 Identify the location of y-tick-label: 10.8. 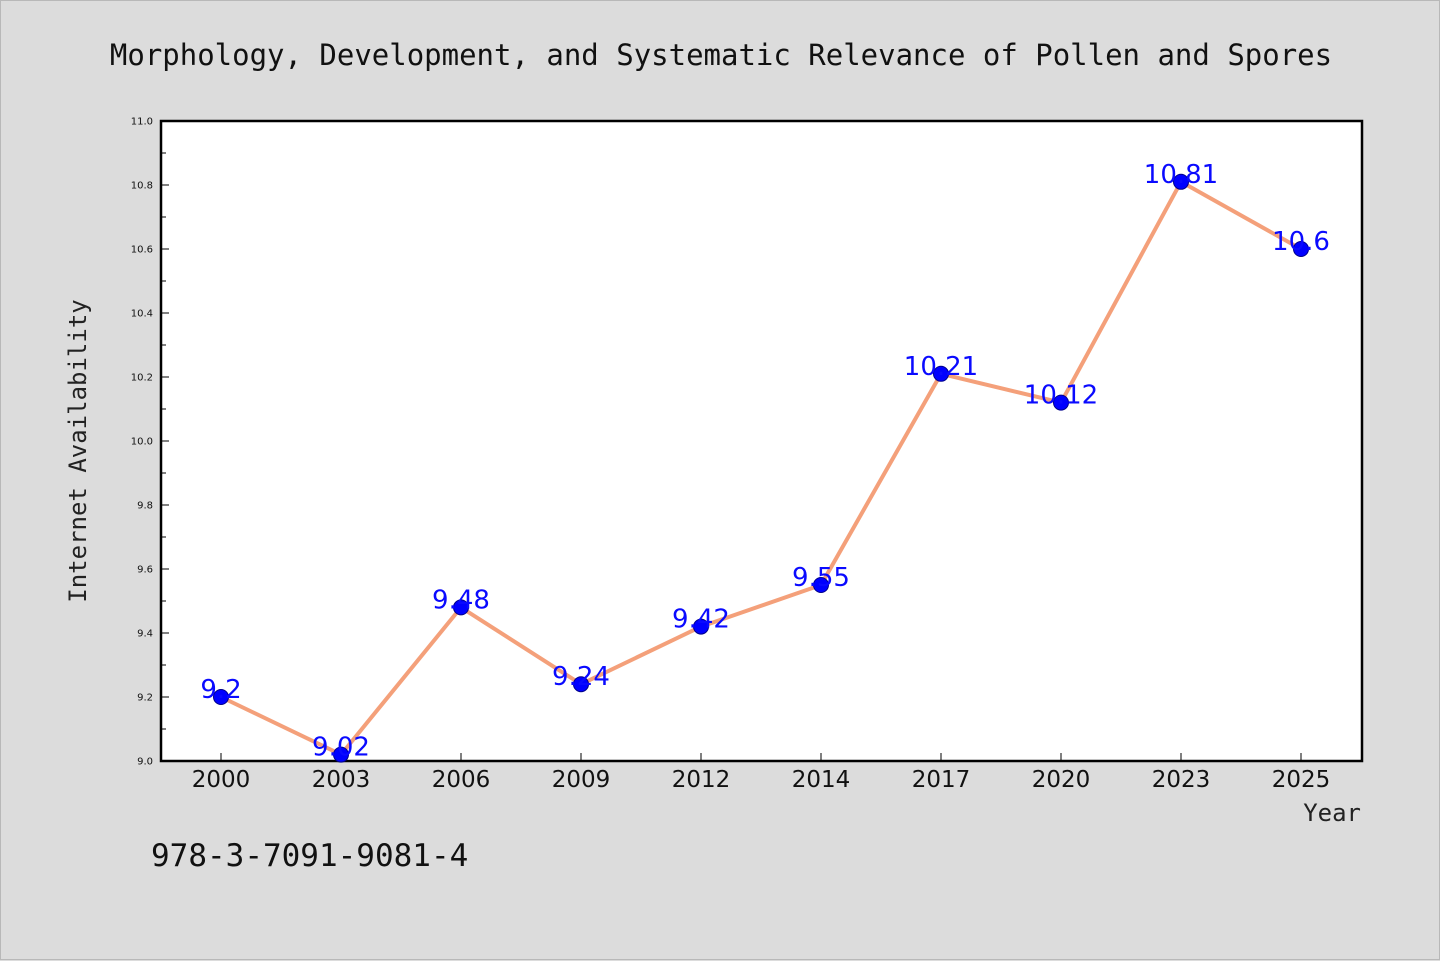
(142, 186).